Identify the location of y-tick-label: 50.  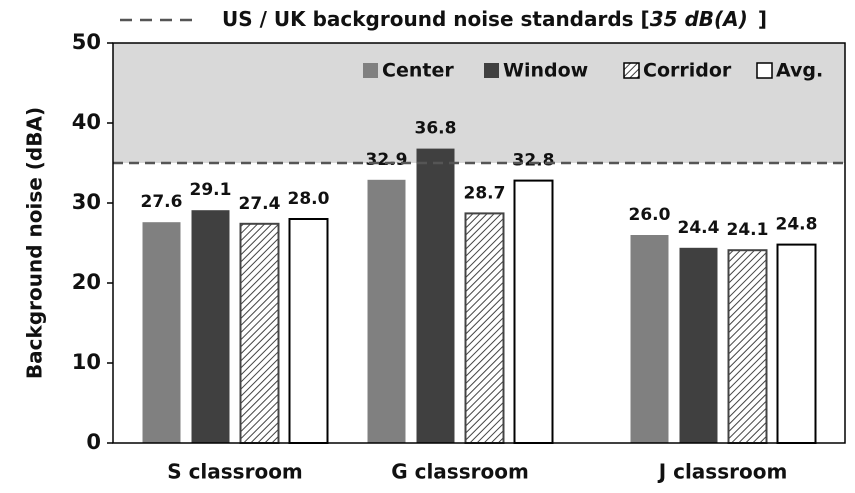
(86, 42).